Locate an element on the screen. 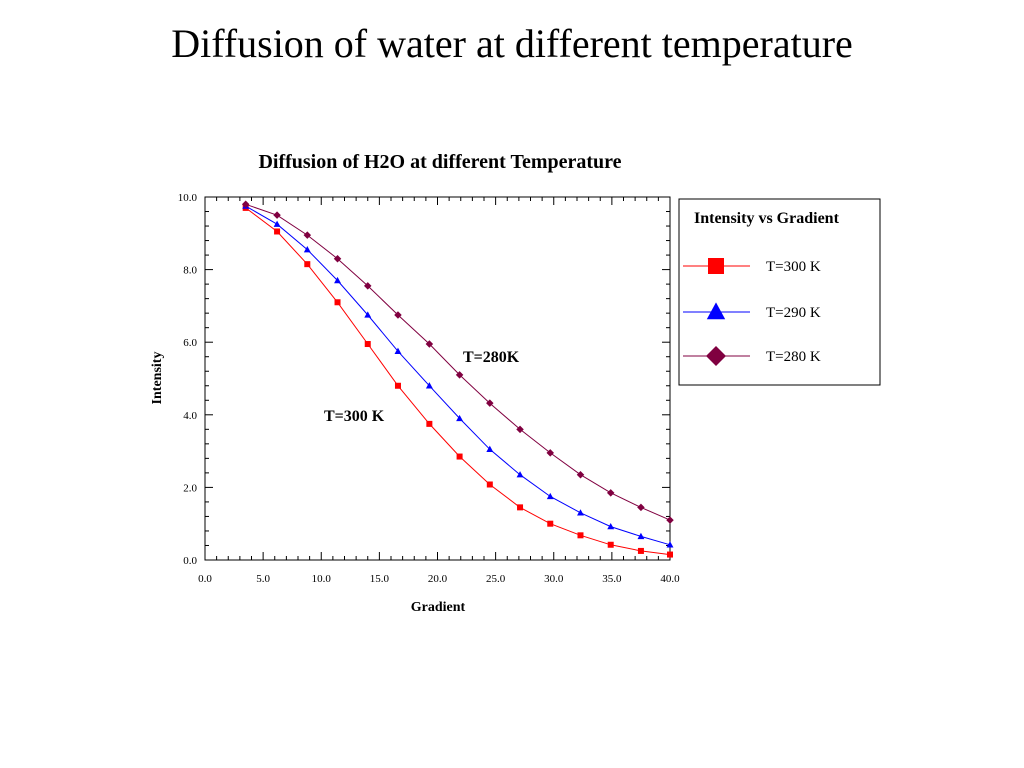  x-tick-label: 40.0 is located at coordinates (670, 579).